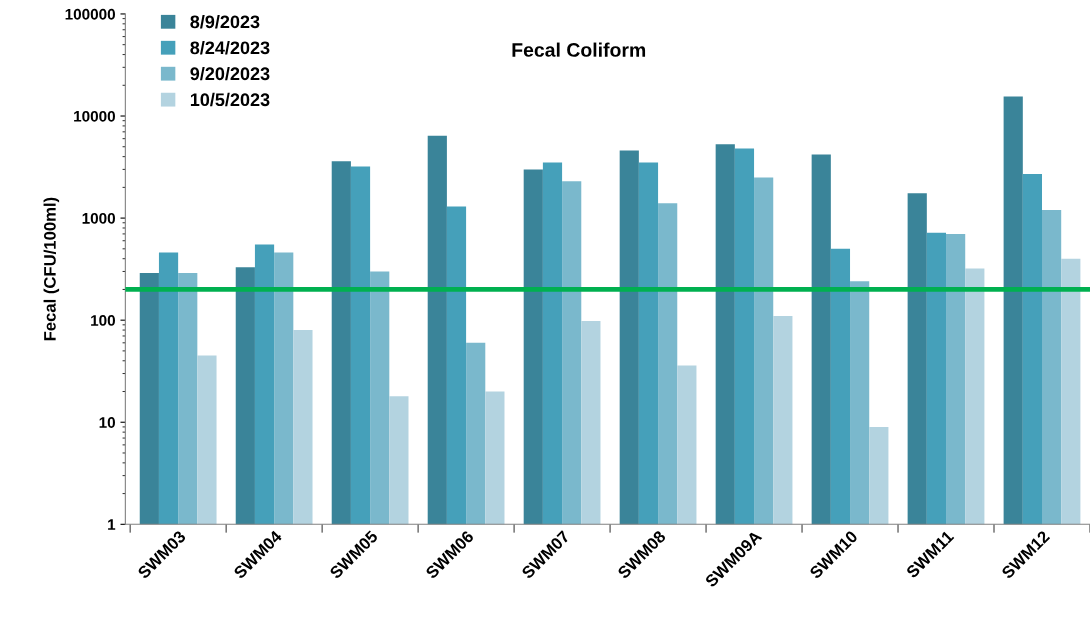  I want to click on text: Fecal Coliform, so click(579, 49).